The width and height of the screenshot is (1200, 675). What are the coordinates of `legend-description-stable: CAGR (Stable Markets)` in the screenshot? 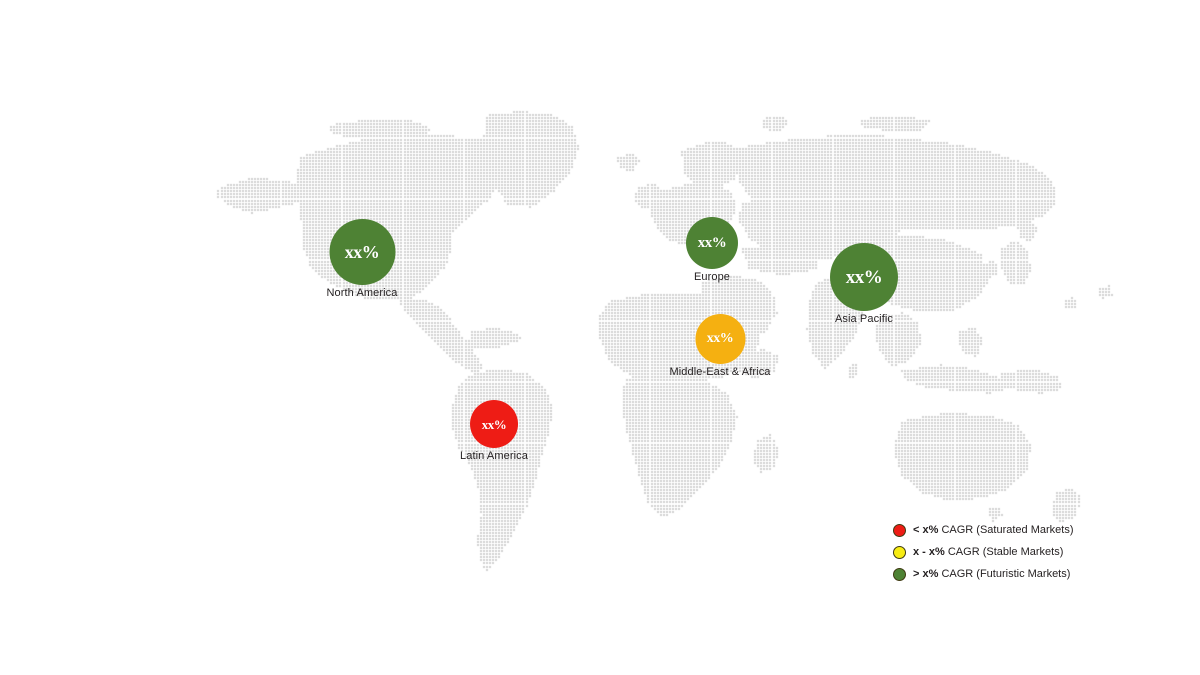 It's located at (1004, 551).